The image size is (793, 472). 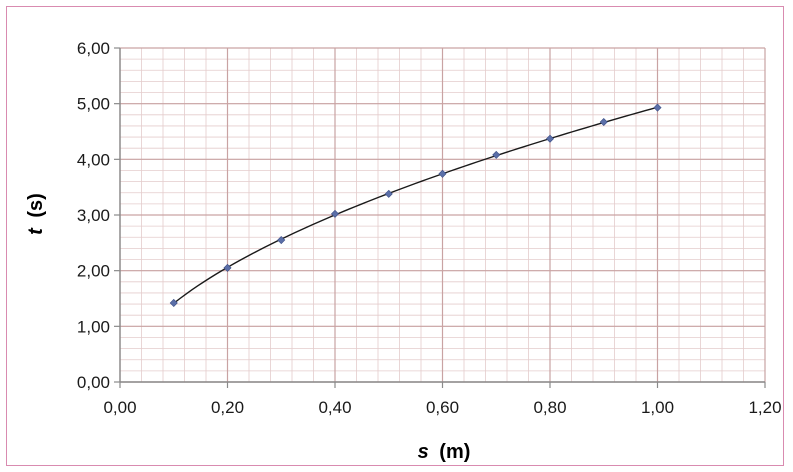 I want to click on x-tick-labels: 0,00 0,20 0,40 0,60 0,80 1,00 1,20, so click(x=442, y=407).